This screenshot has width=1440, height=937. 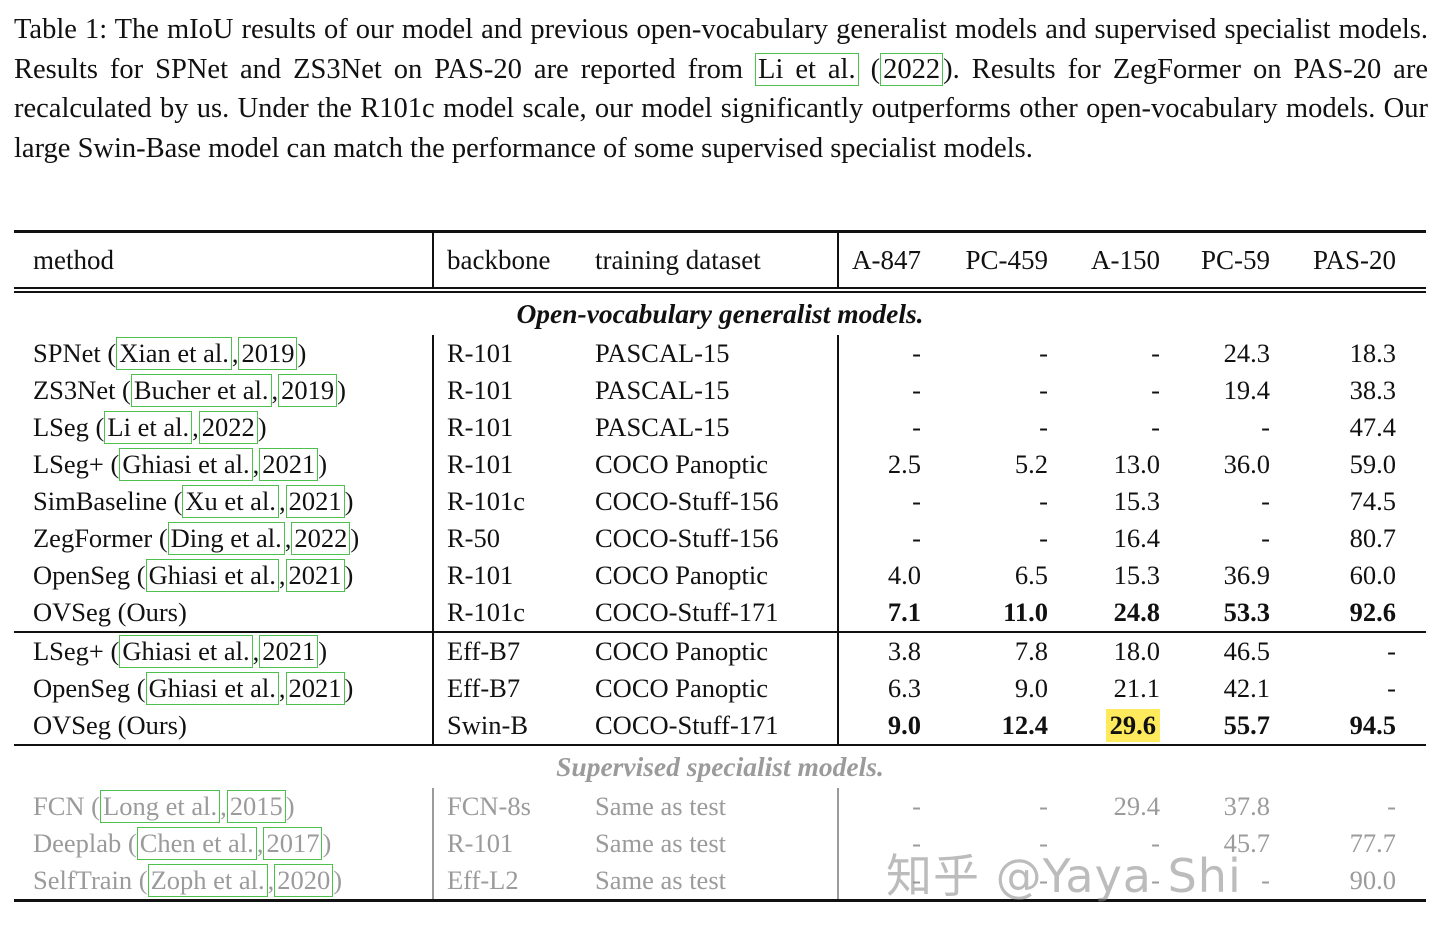 I want to click on dataset-cell: Same as test, so click(x=660, y=806).